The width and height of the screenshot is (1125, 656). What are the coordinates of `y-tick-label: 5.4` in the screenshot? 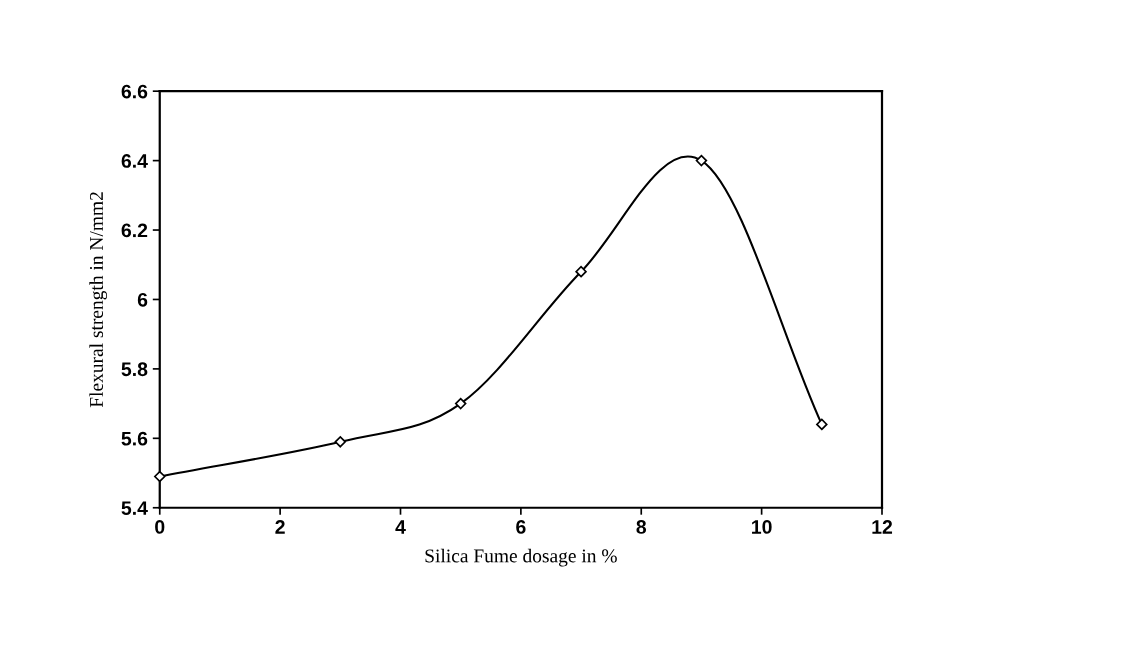 It's located at (134, 508).